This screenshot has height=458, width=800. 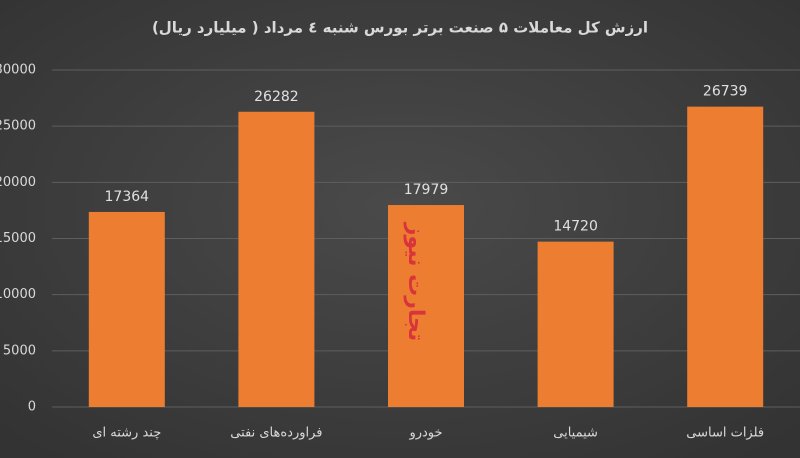 What do you see at coordinates (19, 350) in the screenshot?
I see `y-tick-label: 5000` at bounding box center [19, 350].